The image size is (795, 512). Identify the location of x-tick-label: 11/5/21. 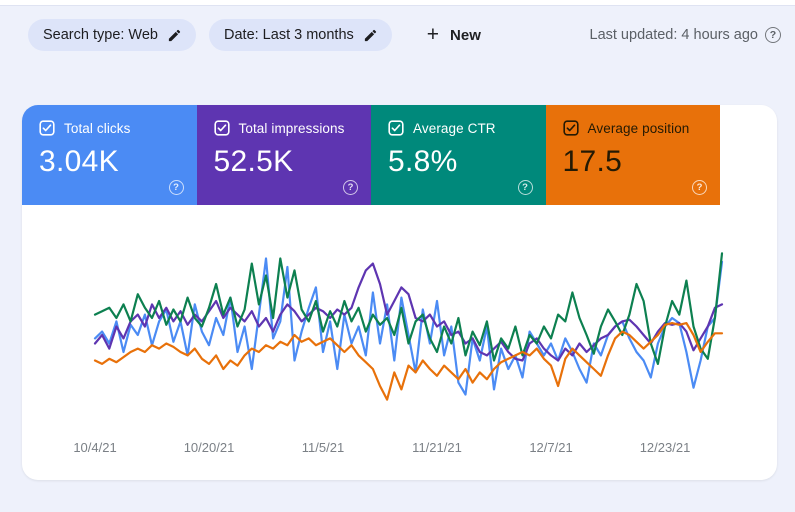
(323, 447).